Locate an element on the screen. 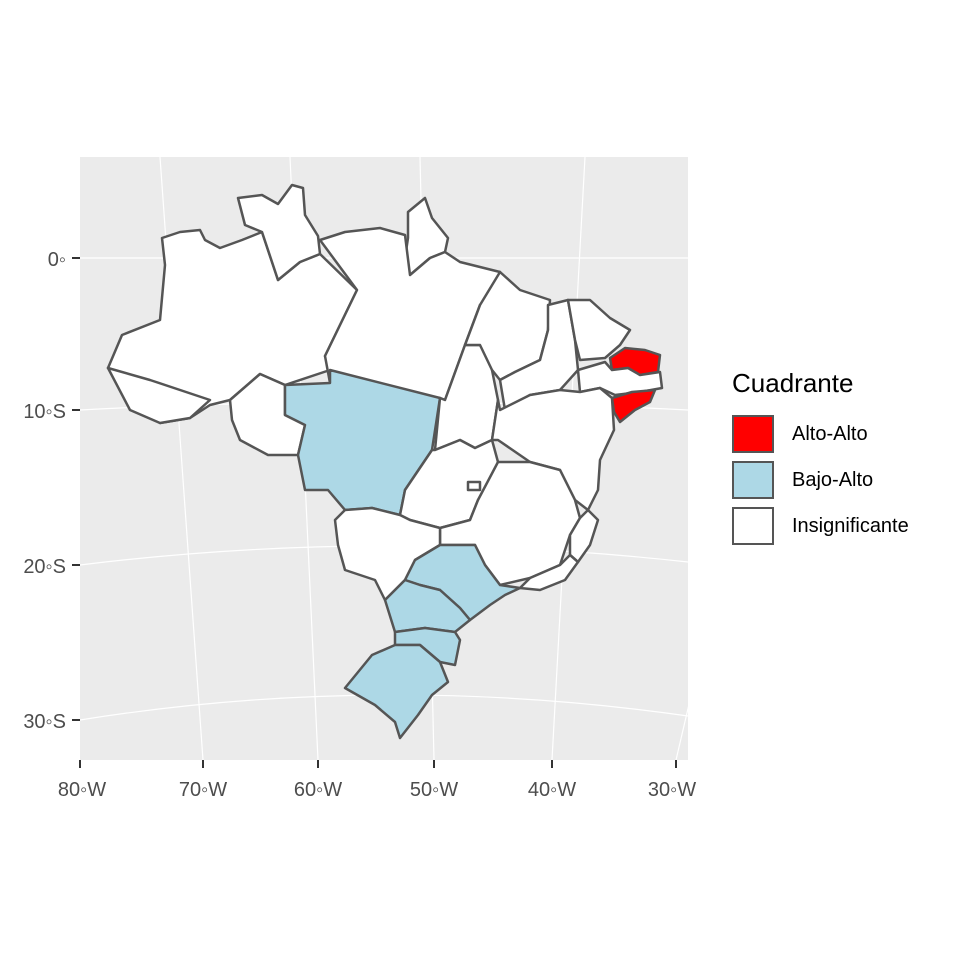 The height and width of the screenshot is (960, 960). y-tick-label-3: 30◦S is located at coordinates (44, 722).